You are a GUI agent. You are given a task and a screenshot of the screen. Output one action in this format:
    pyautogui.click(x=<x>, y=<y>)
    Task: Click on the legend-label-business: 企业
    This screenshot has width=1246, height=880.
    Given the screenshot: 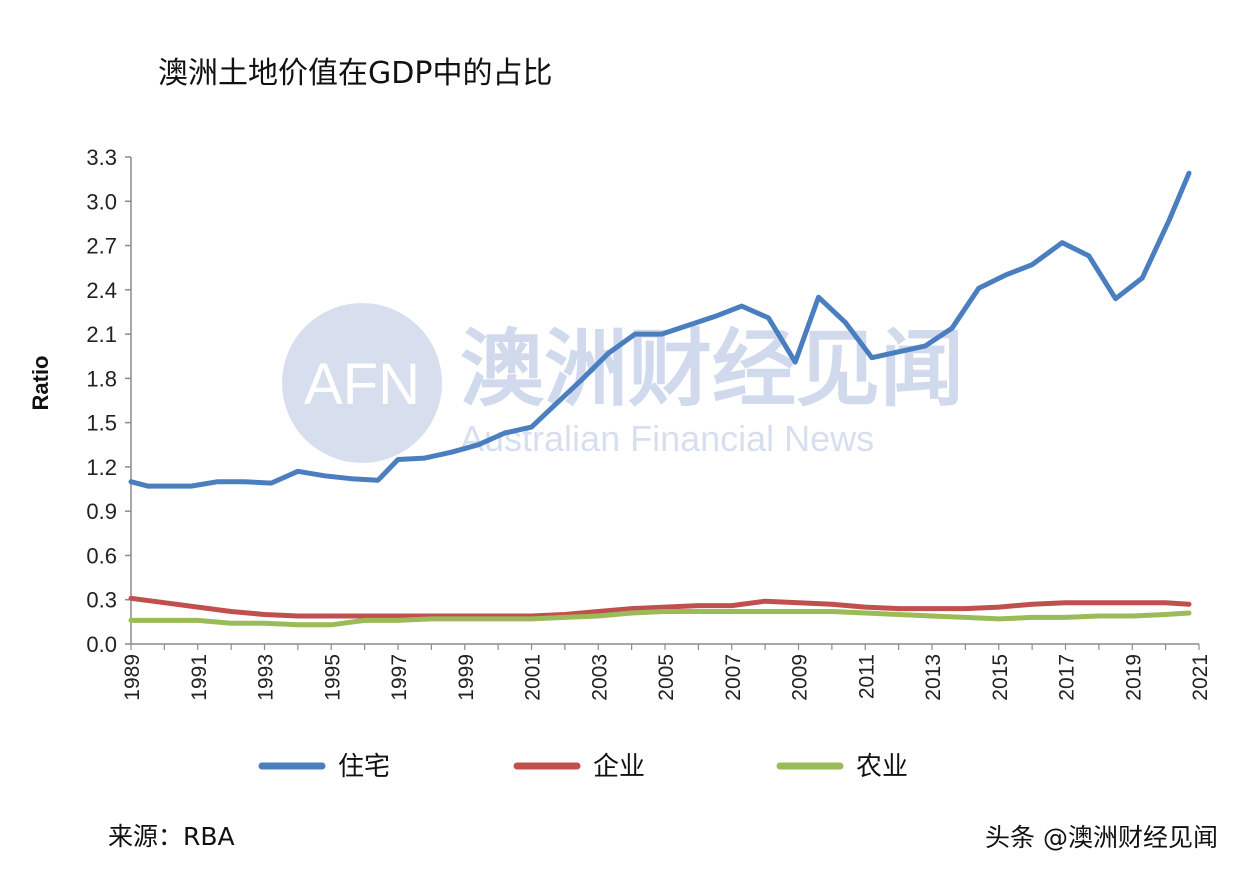 What is the action you would take?
    pyautogui.click(x=619, y=767)
    